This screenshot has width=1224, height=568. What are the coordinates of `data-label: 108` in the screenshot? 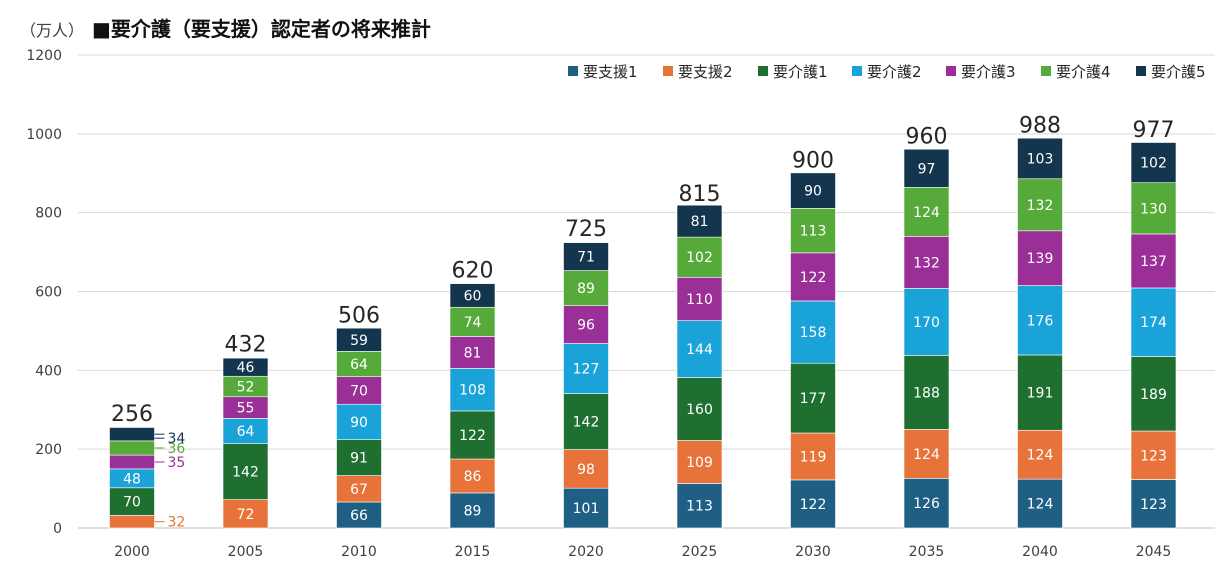 It's located at (472, 391).